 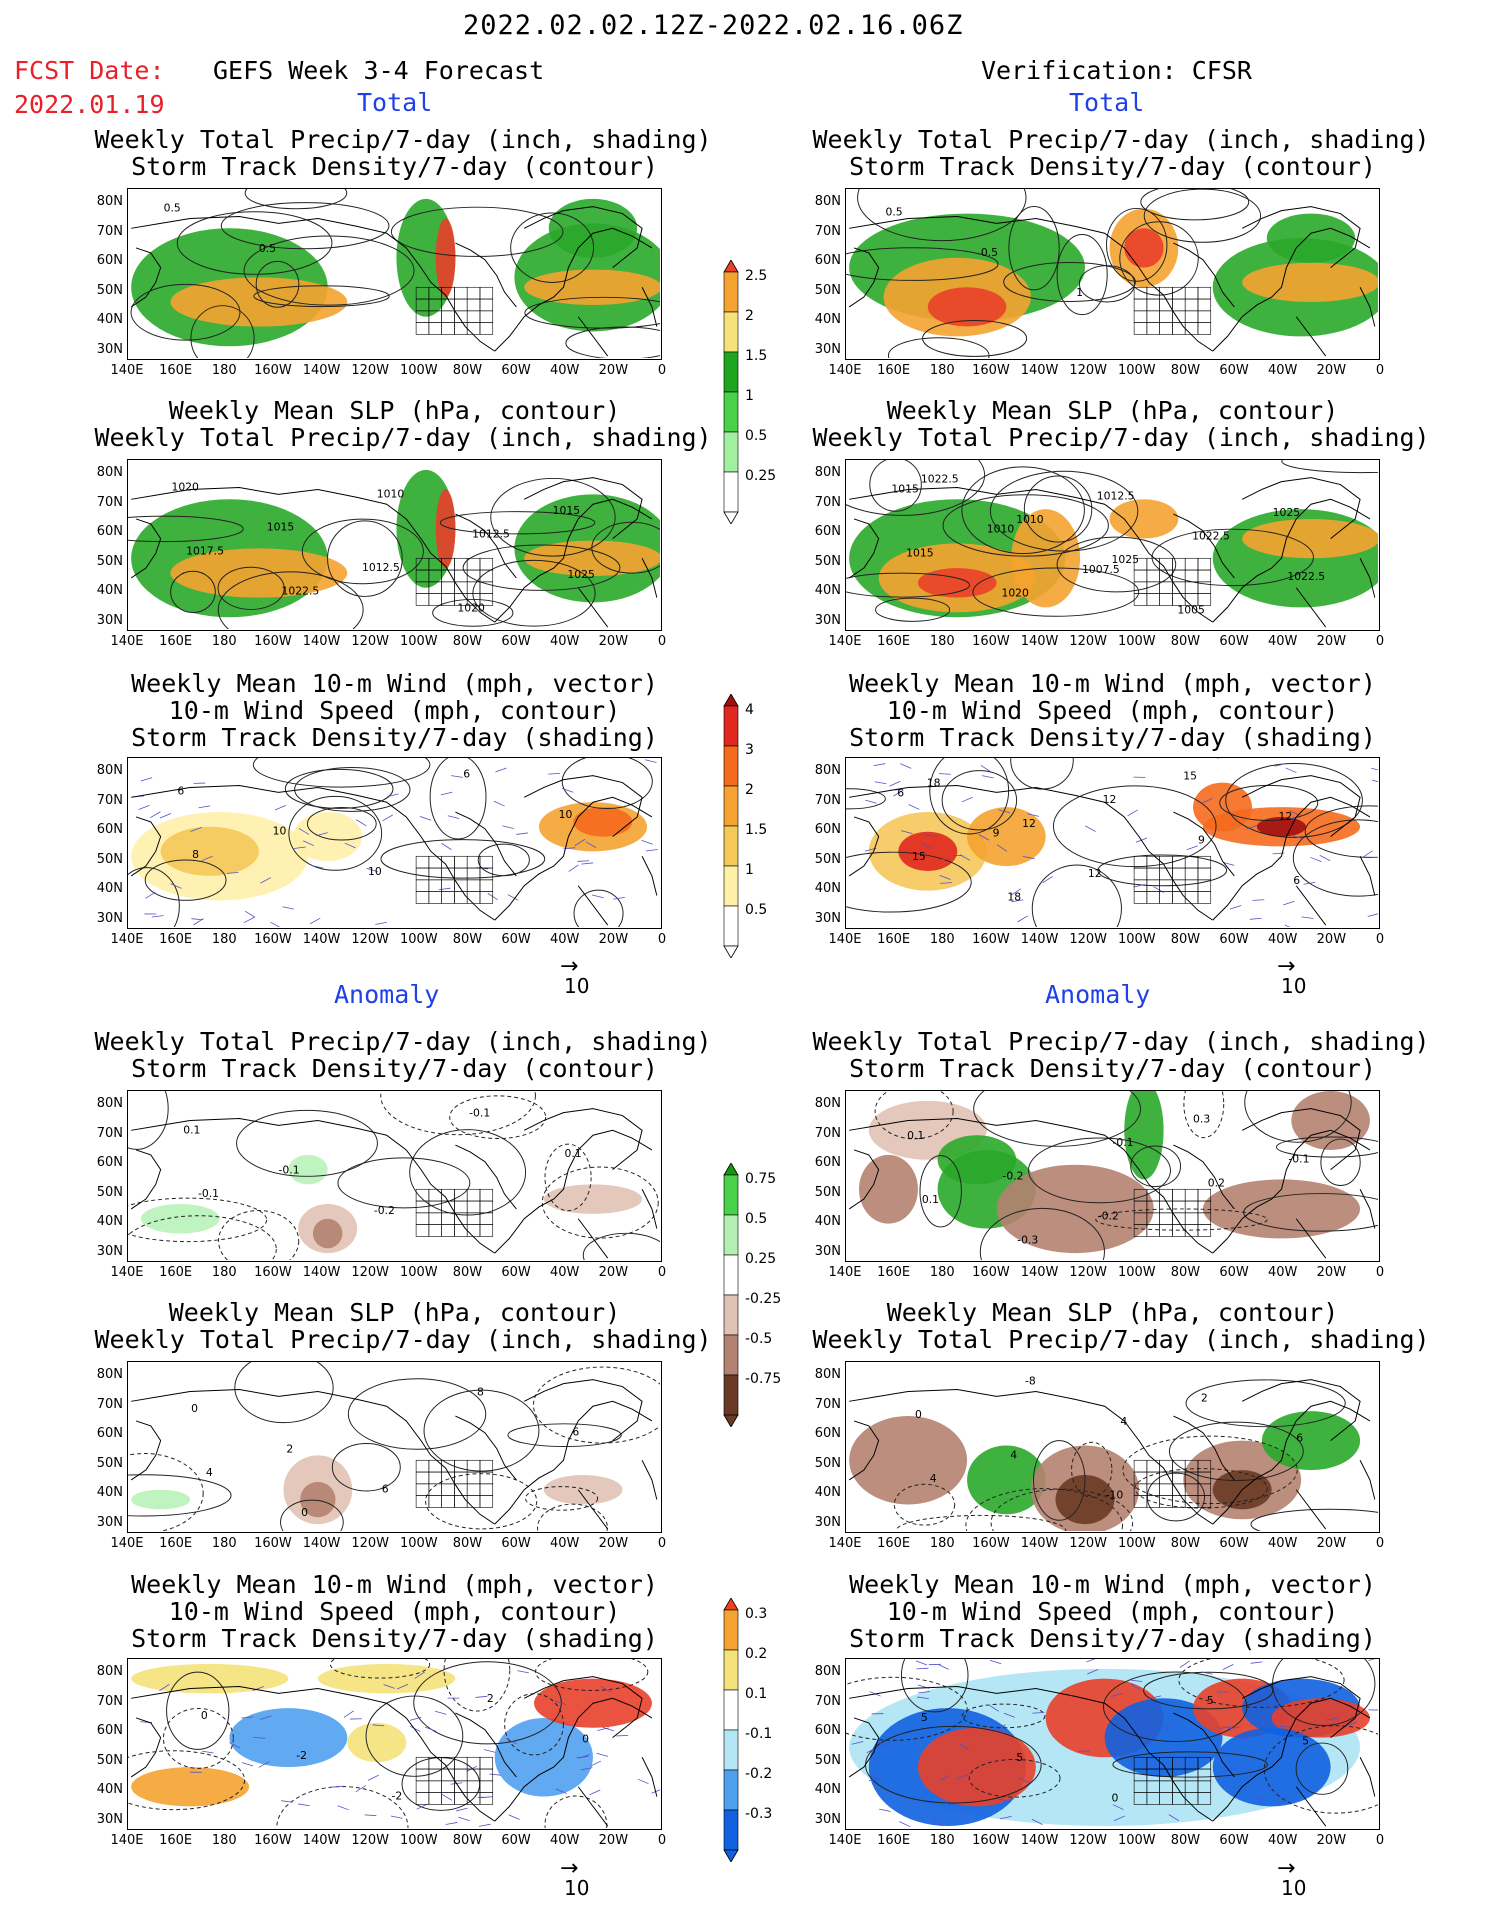 What do you see at coordinates (394, 1175) in the screenshot?
I see `map-canvas: 0.1 -0.1 -0.2 -0.1 0.1 -0.1` at bounding box center [394, 1175].